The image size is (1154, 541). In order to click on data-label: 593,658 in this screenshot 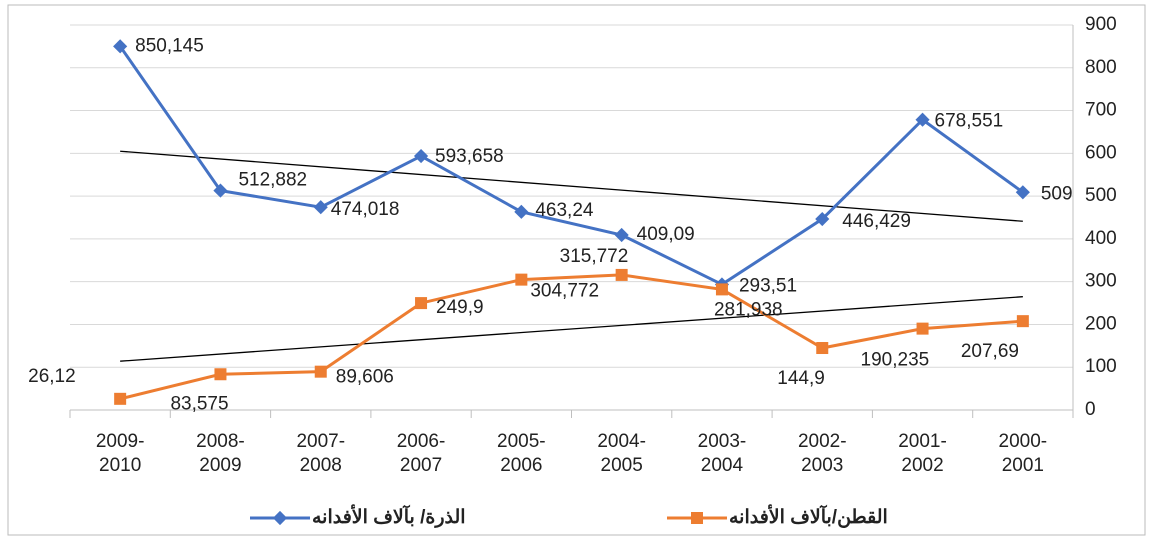, I will do `click(469, 156)`.